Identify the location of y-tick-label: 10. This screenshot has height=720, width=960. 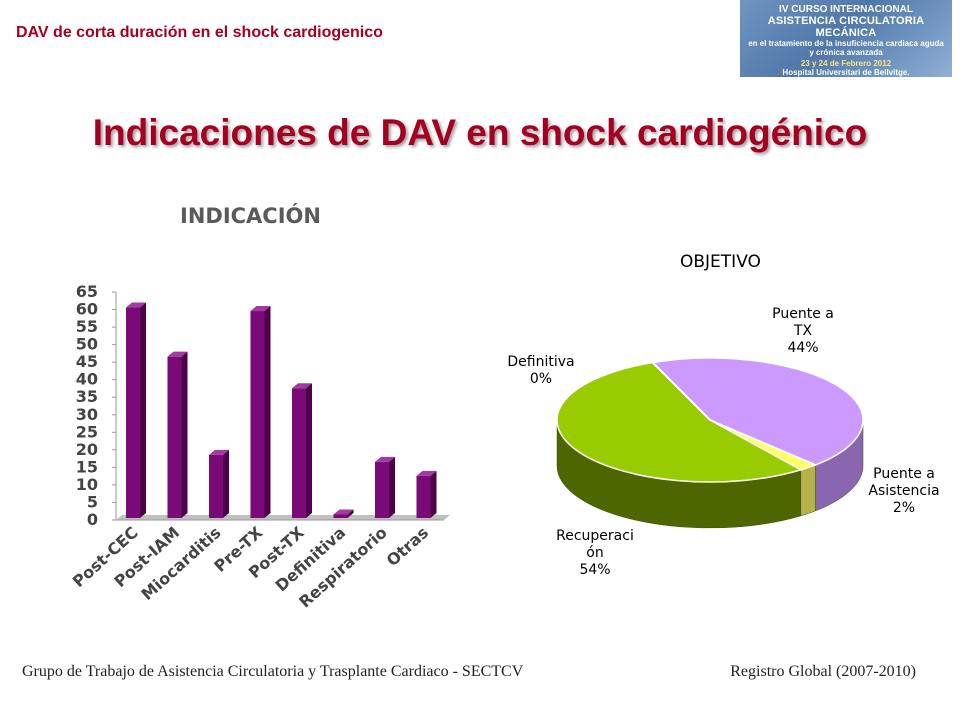
(87, 484).